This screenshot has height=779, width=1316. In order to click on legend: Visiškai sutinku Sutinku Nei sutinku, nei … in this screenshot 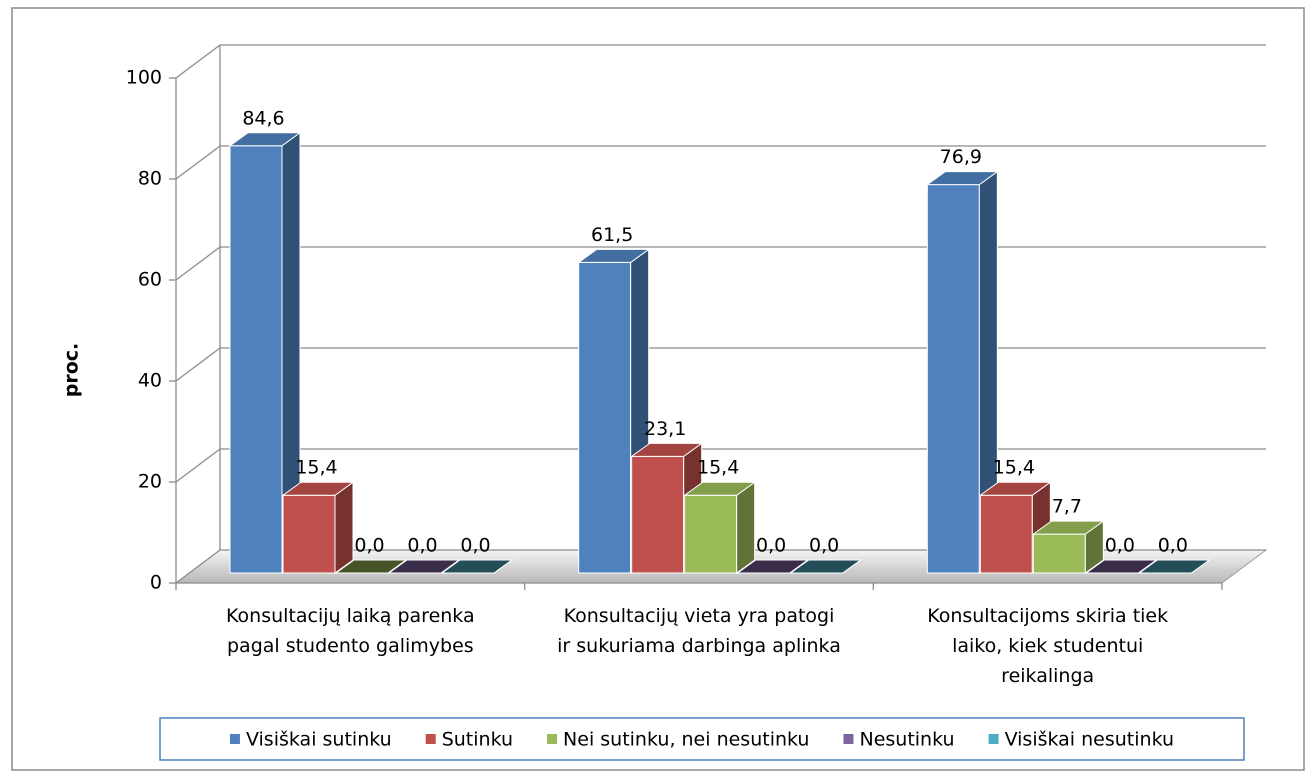, I will do `click(701, 740)`.